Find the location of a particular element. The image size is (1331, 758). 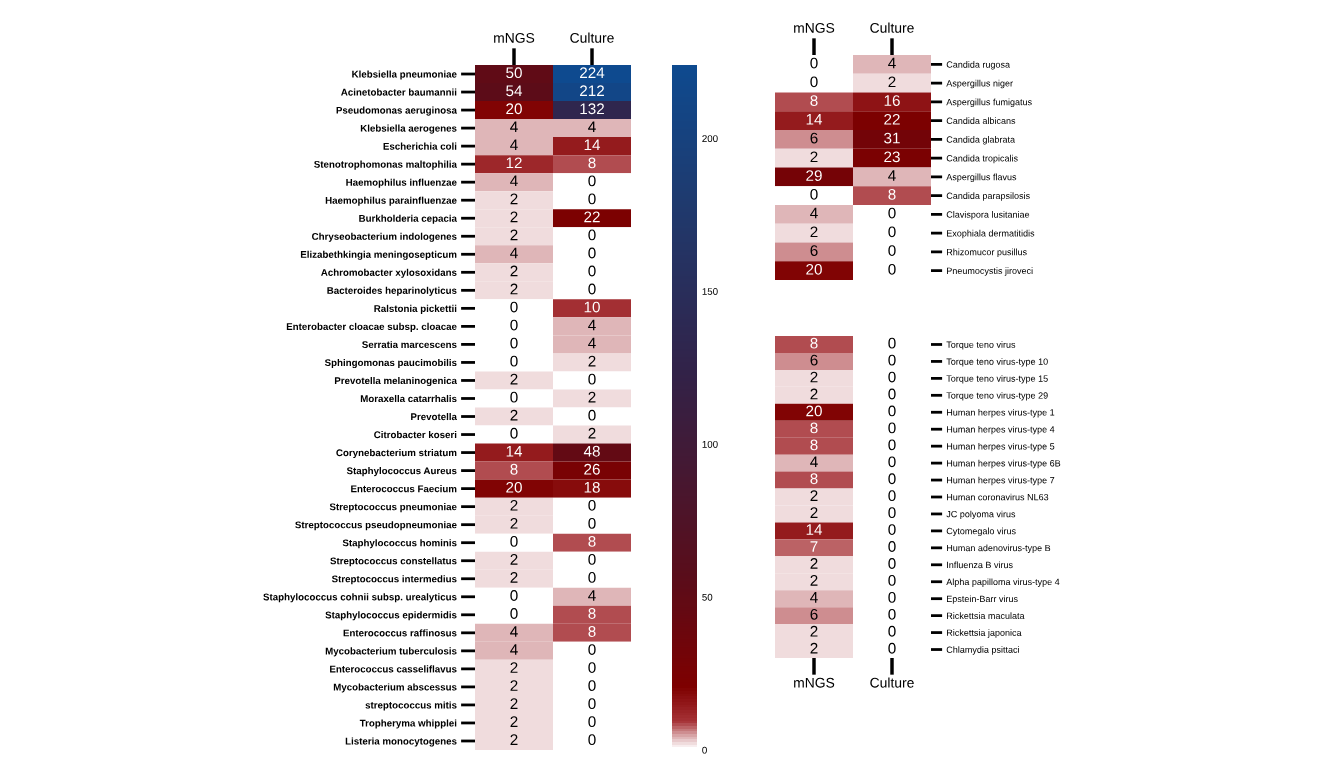

y-tick-label: streptococcus mitis is located at coordinates (411, 706).